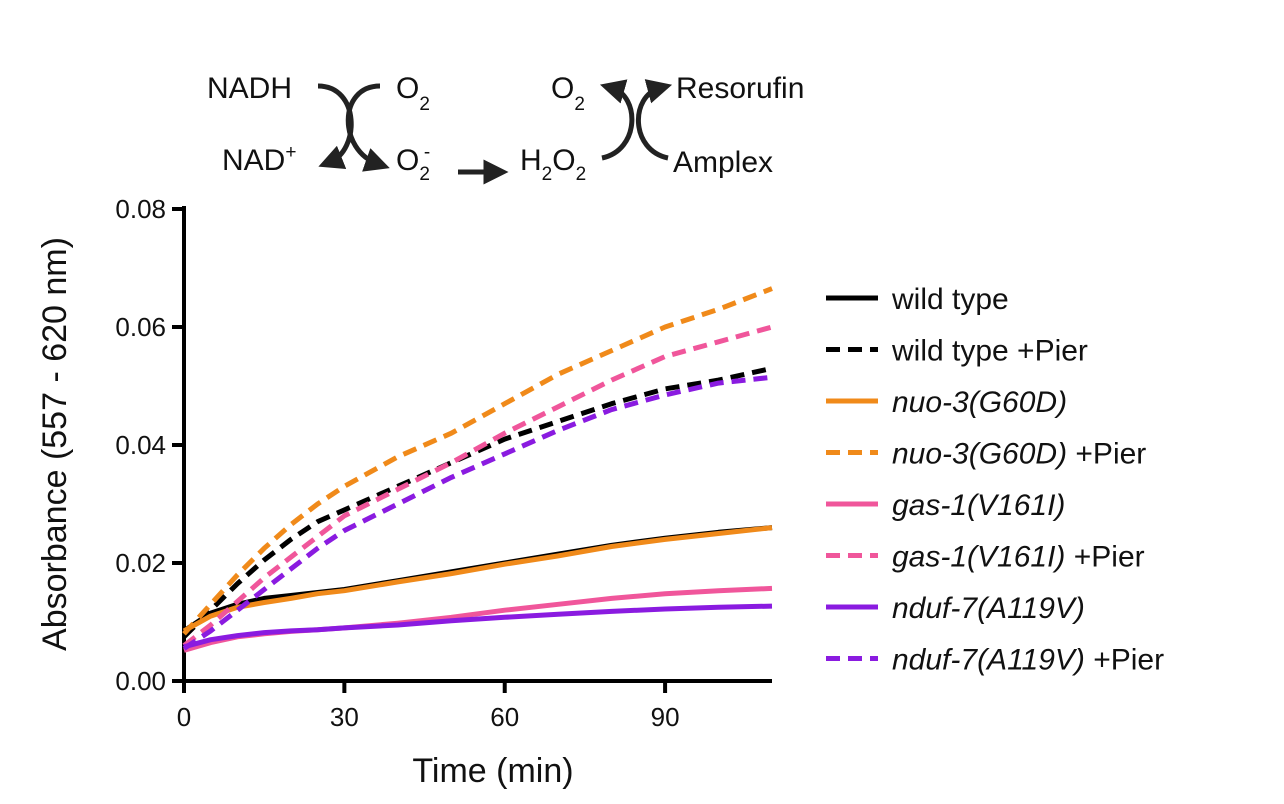  What do you see at coordinates (140, 327) in the screenshot?
I see `y-tick-label: 0.06` at bounding box center [140, 327].